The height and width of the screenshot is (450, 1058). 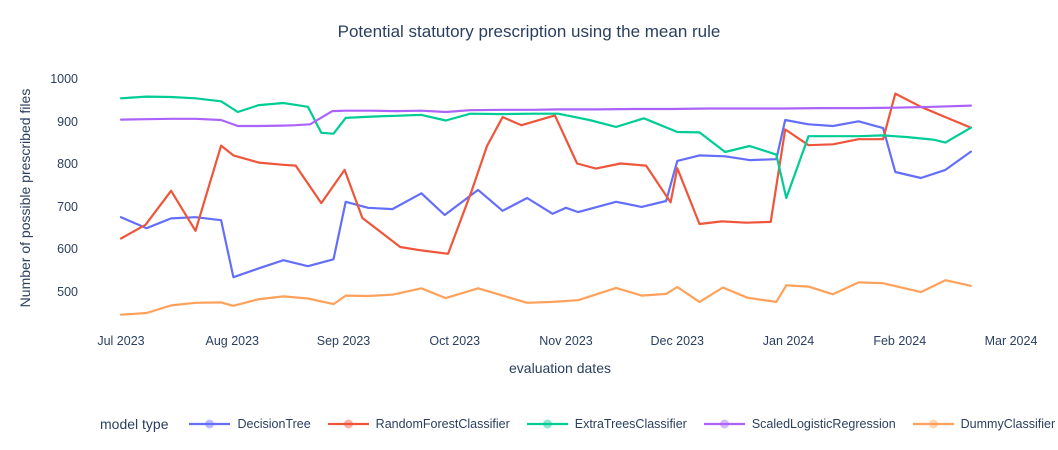 What do you see at coordinates (64, 79) in the screenshot?
I see `y-tick-label: 1000` at bounding box center [64, 79].